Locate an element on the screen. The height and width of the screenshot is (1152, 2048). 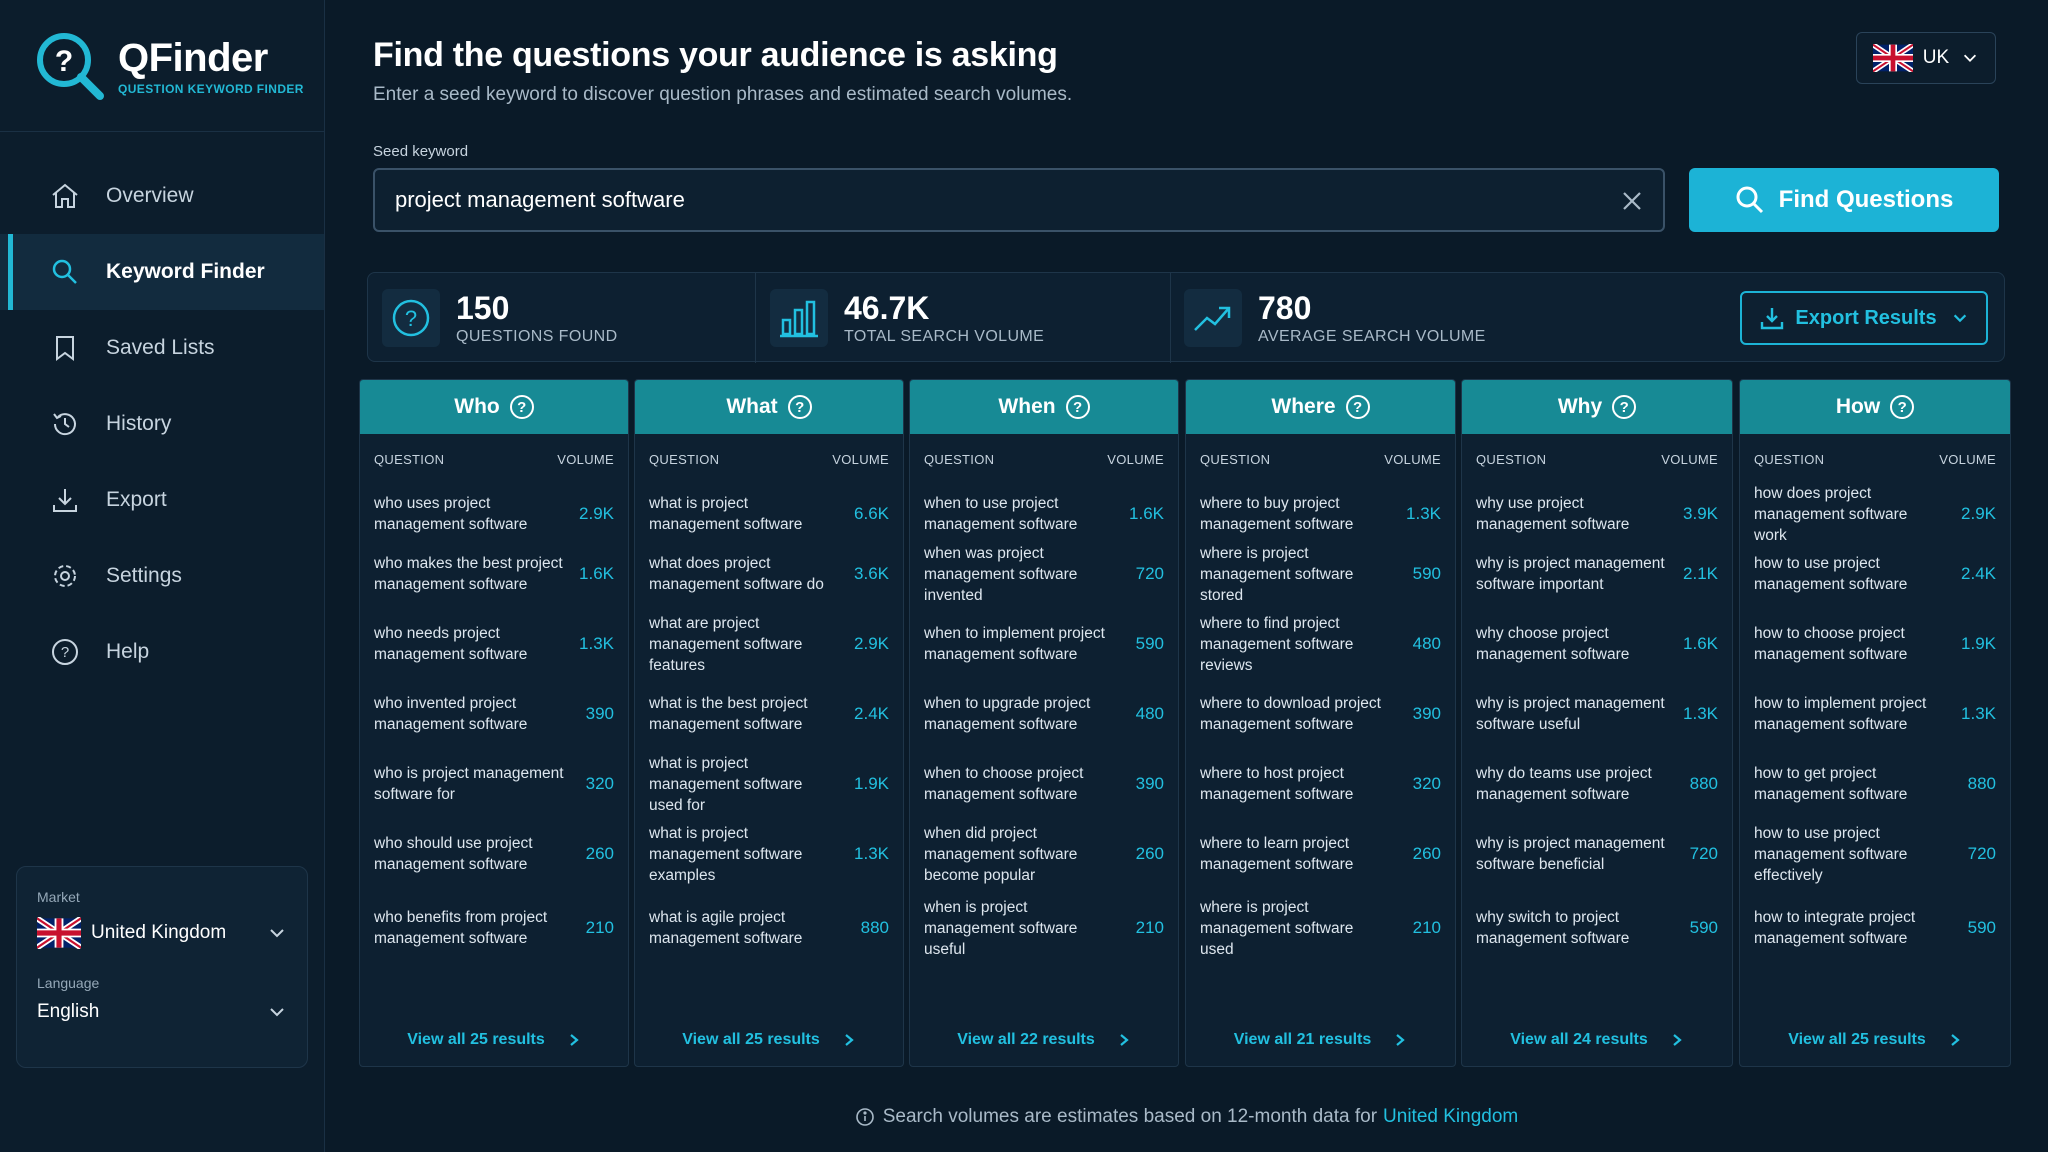
find-questions-button: Find Questions is located at coordinates (1844, 200).